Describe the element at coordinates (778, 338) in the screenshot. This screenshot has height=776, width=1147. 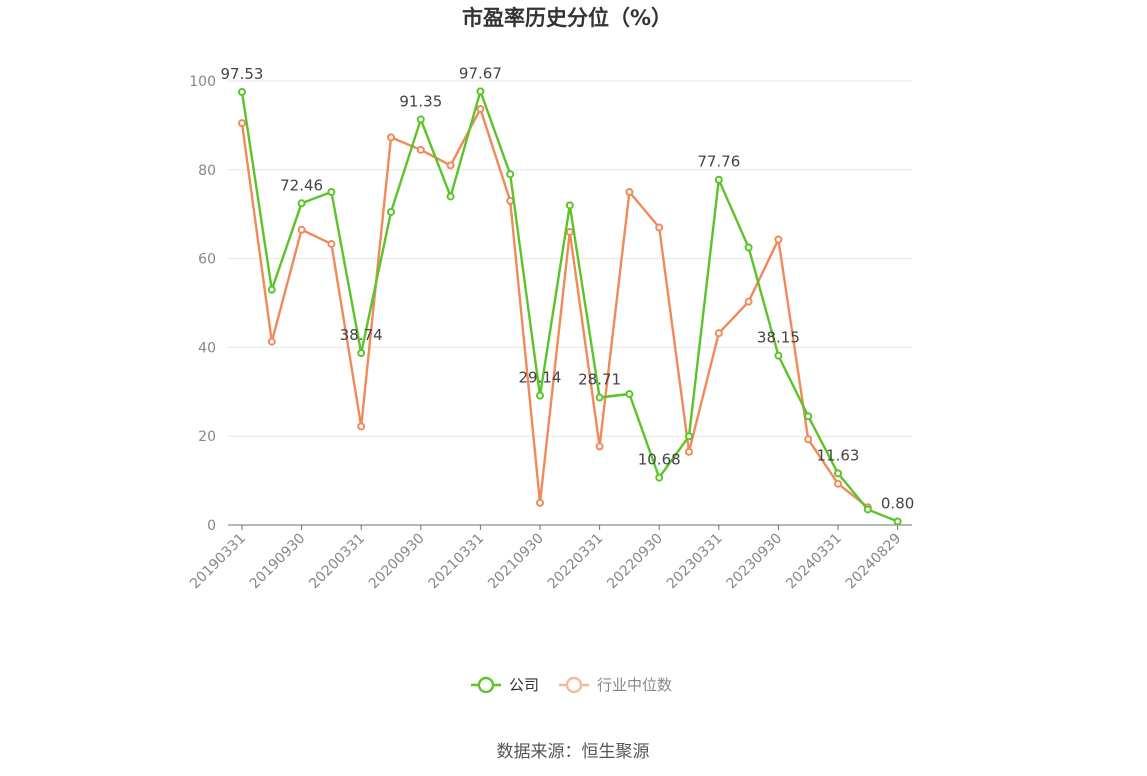
I see `data-label: 38.15` at that location.